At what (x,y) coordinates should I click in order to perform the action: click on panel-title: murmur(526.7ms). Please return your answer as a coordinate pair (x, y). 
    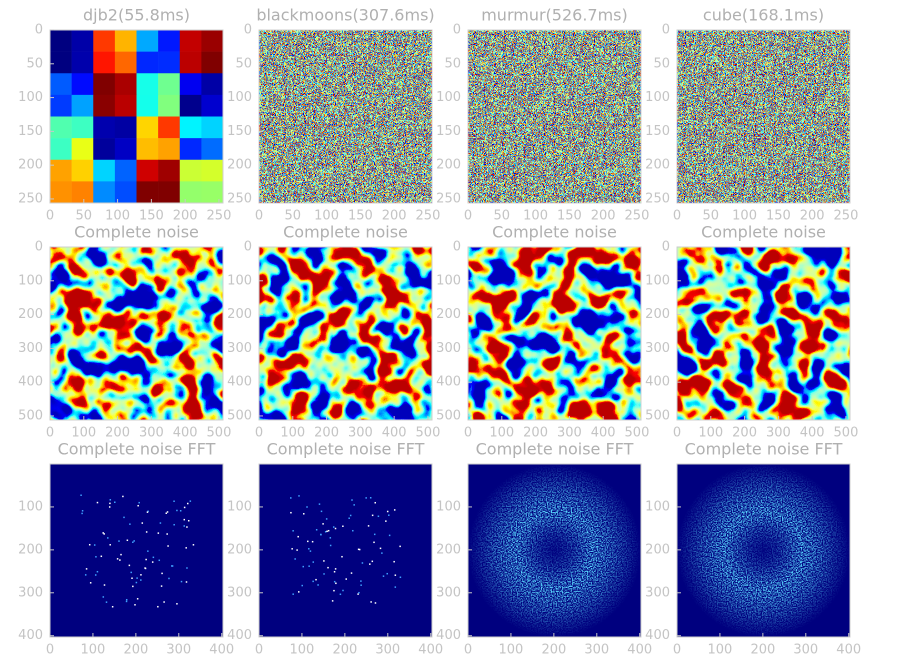
    Looking at the image, I should click on (554, 15).